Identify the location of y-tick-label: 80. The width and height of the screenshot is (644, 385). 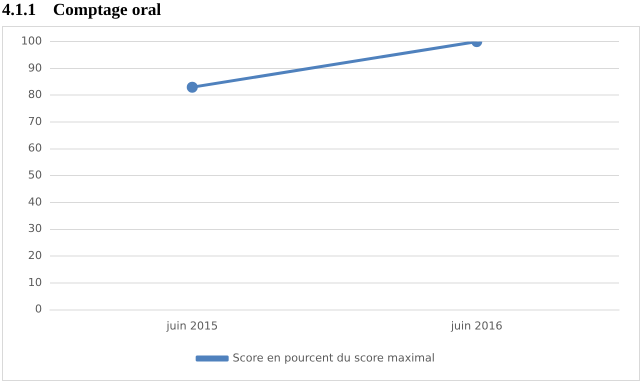
(35, 95).